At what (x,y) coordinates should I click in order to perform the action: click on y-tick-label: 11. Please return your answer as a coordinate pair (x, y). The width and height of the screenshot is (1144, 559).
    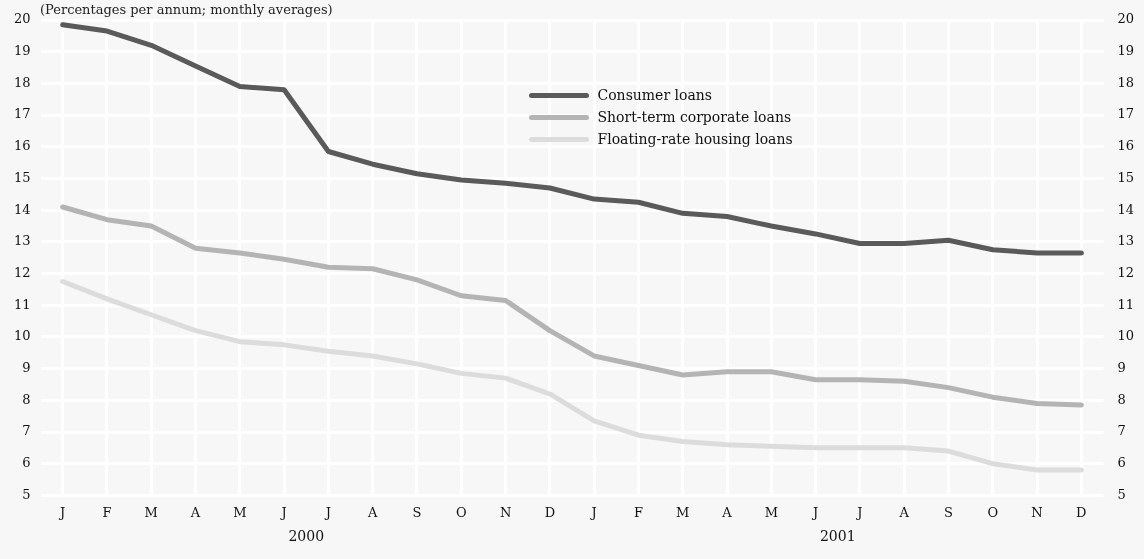
    Looking at the image, I should click on (22, 304).